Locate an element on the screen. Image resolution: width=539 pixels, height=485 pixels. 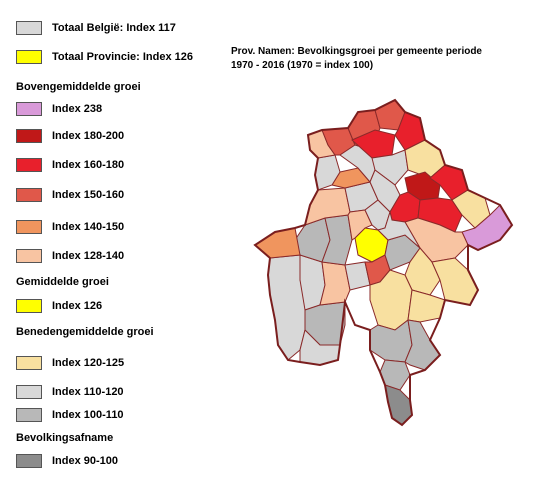
legend-item-index-110-120: Index 110-120 is located at coordinates (70, 392).